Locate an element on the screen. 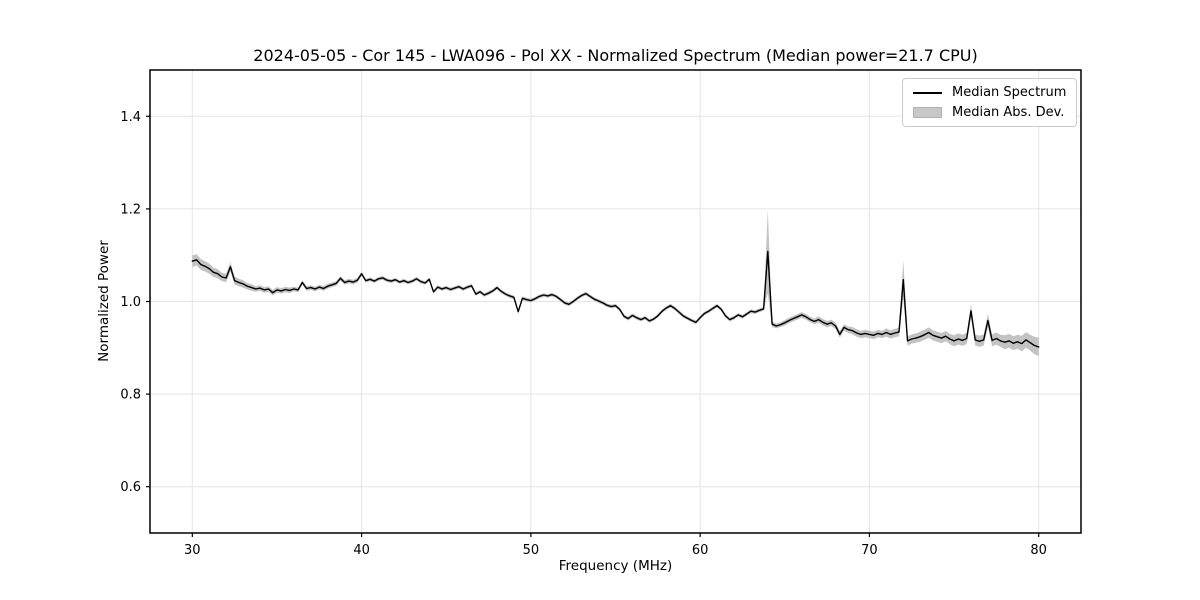 This screenshot has width=1200, height=600. legend-label-median-spectrum: Median Spectrum is located at coordinates (1009, 92).